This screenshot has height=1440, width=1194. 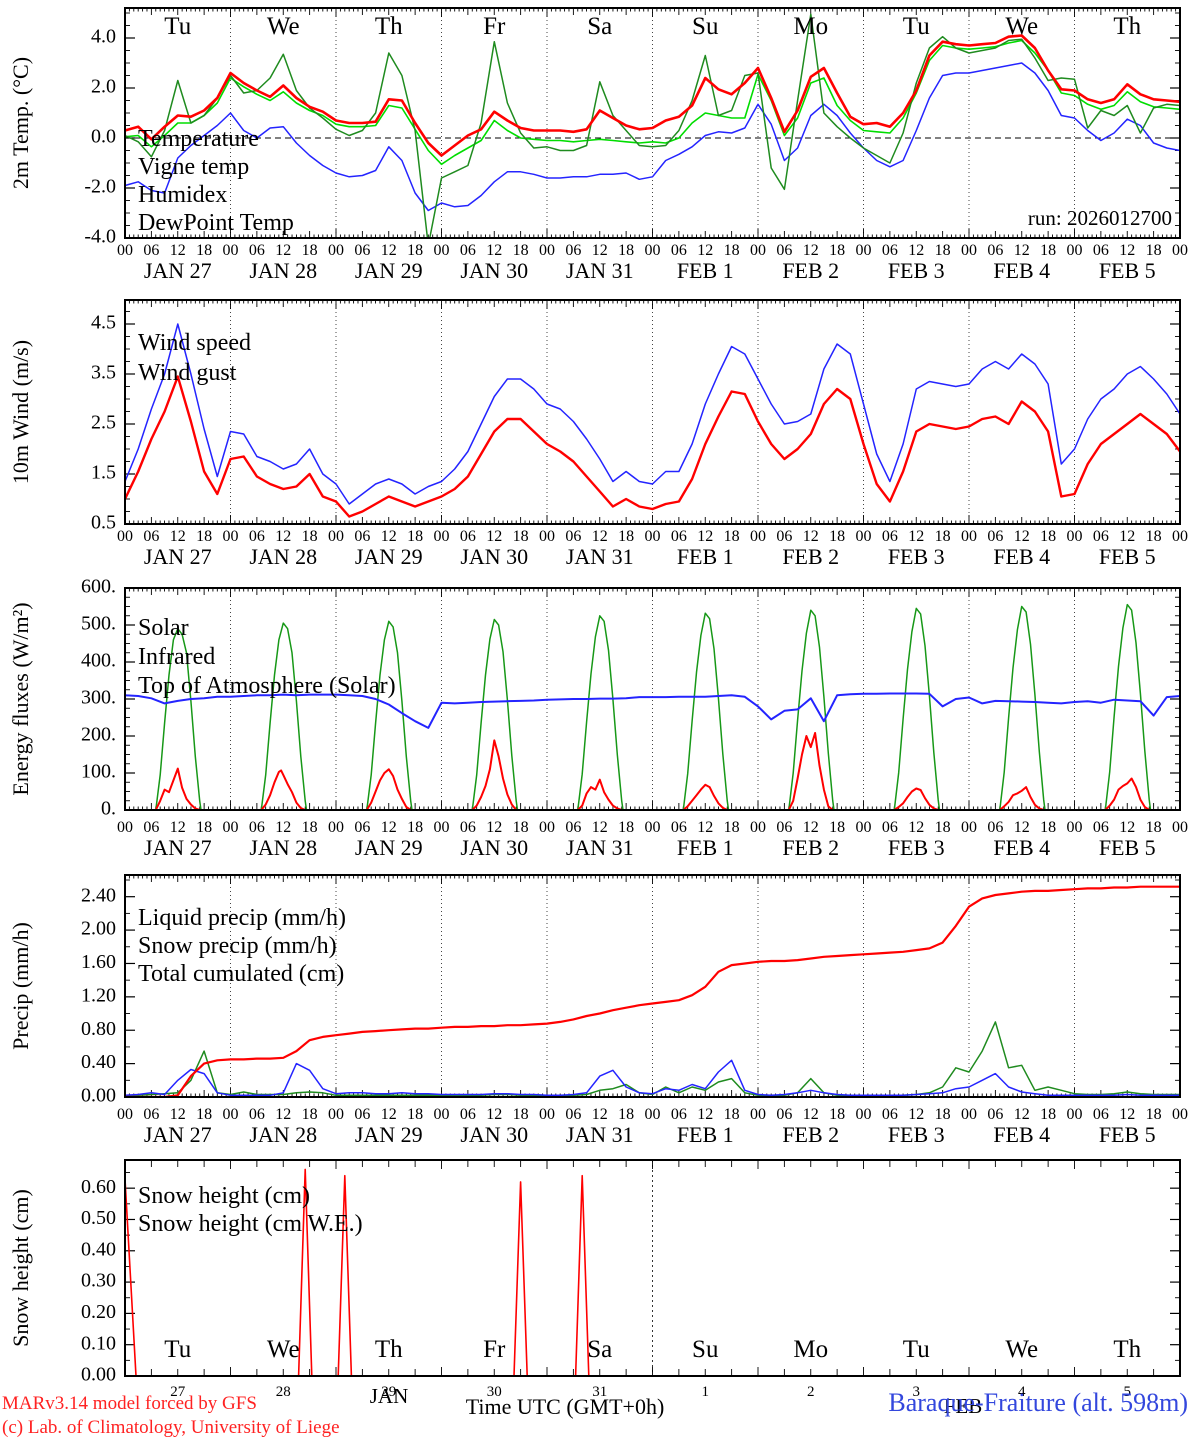 I want to click on svg-text: 0., so click(x=108, y=809).